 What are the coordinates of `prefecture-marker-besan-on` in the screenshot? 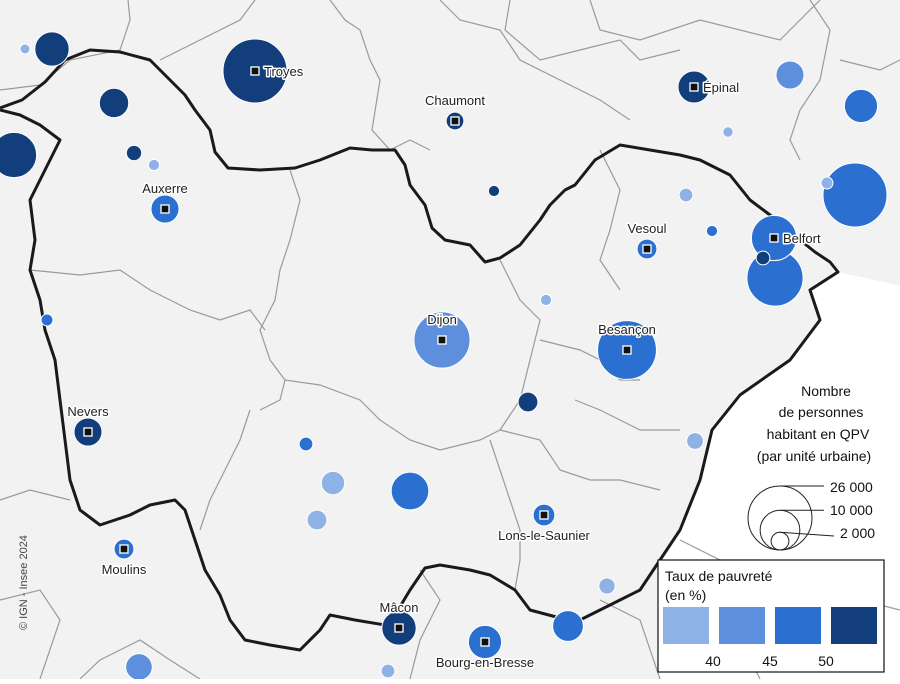 It's located at (627, 350).